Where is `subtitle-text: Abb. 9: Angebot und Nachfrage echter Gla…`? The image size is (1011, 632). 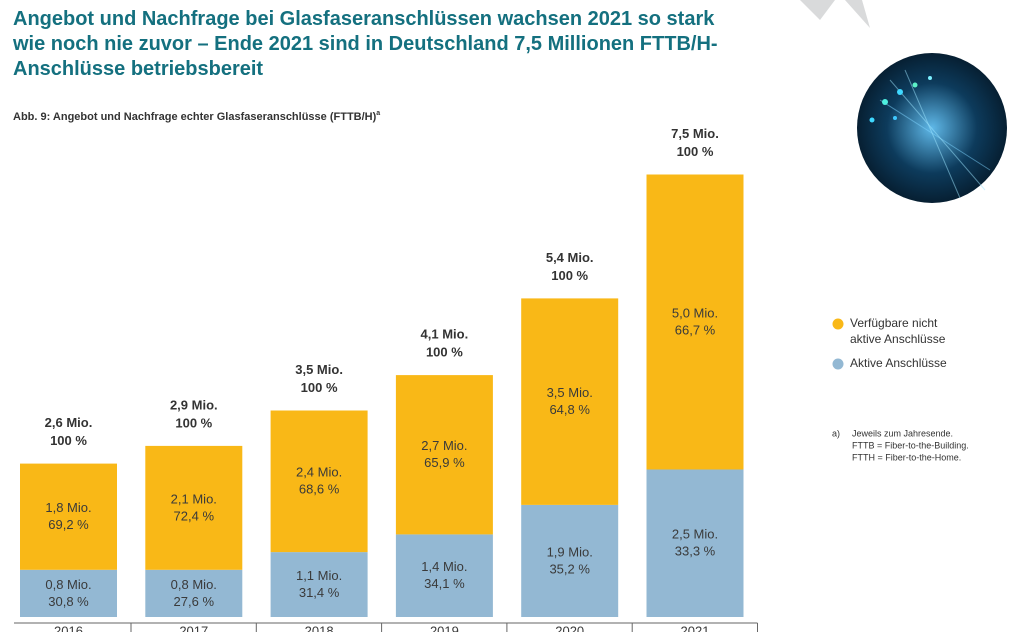 subtitle-text: Abb. 9: Angebot und Nachfrage echter Gla… is located at coordinates (195, 117).